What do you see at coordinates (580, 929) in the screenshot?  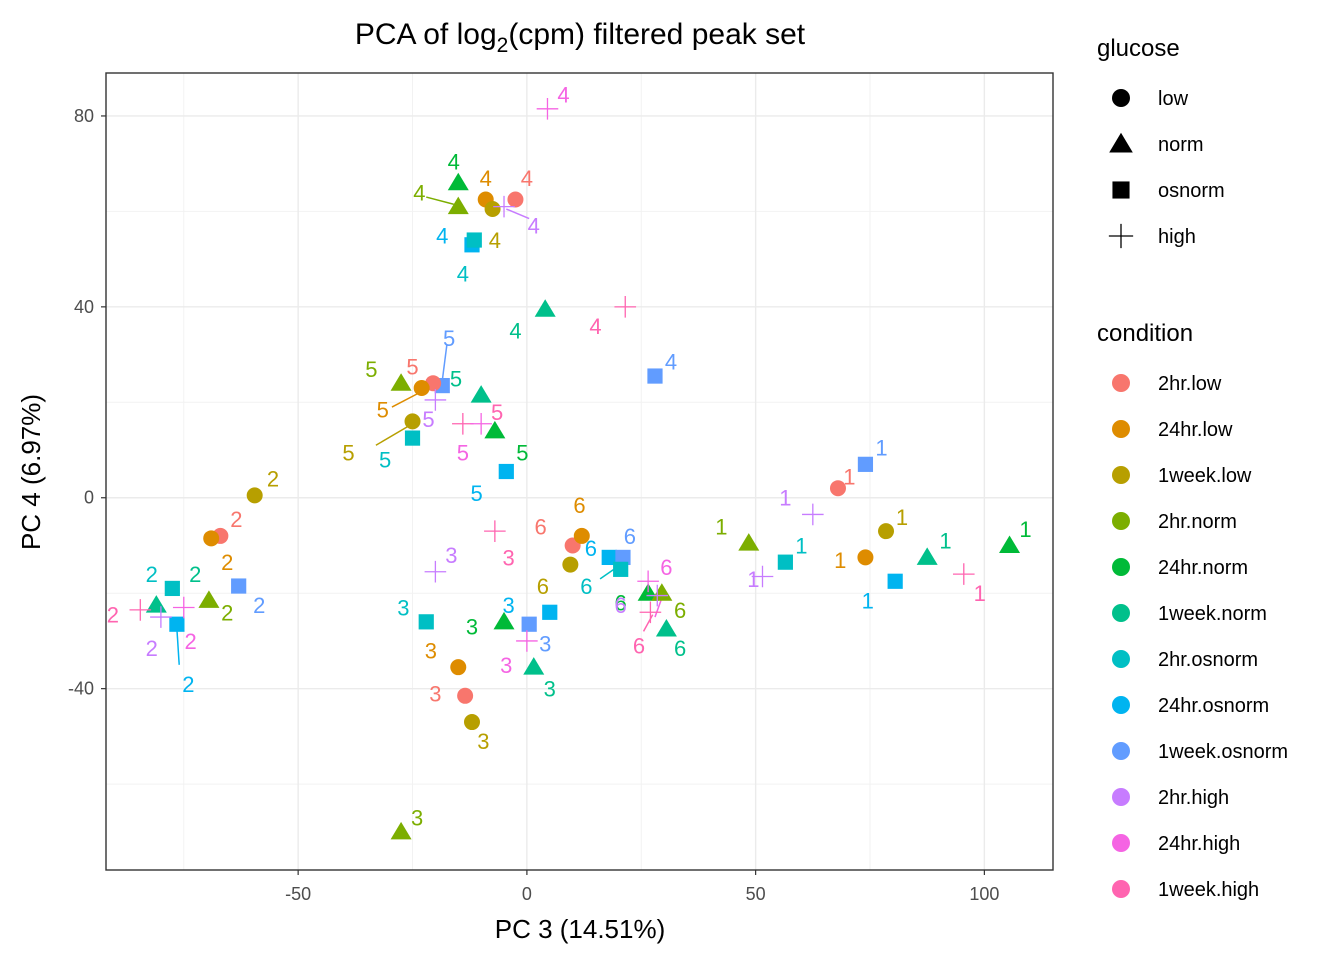 I see `x-axis-title: PC 3 (14.51%)` at bounding box center [580, 929].